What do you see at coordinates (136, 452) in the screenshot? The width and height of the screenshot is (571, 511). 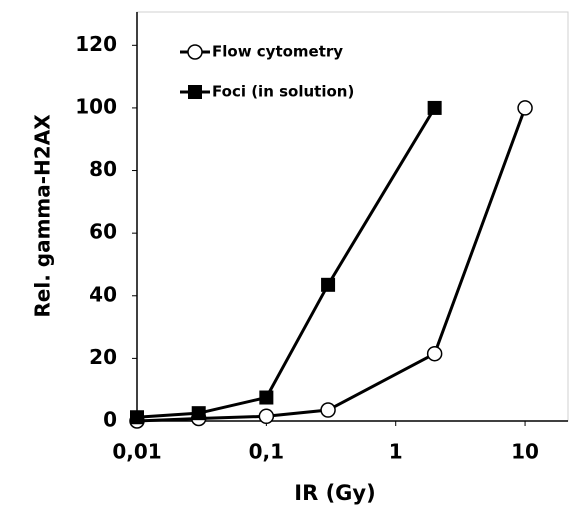 I see `x-tick-label: 0,01` at bounding box center [136, 452].